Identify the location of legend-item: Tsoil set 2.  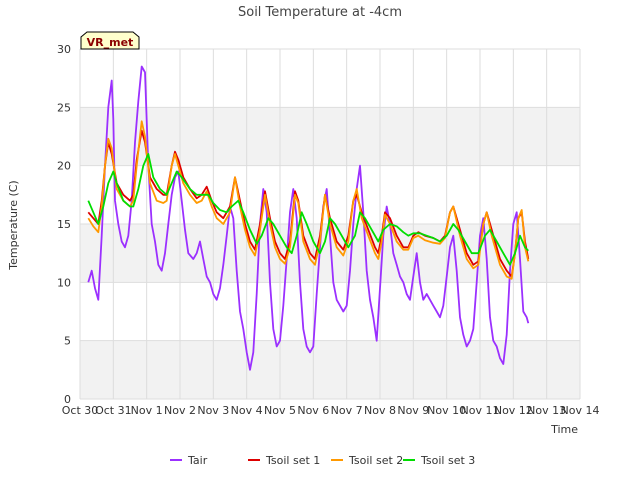
(367, 460).